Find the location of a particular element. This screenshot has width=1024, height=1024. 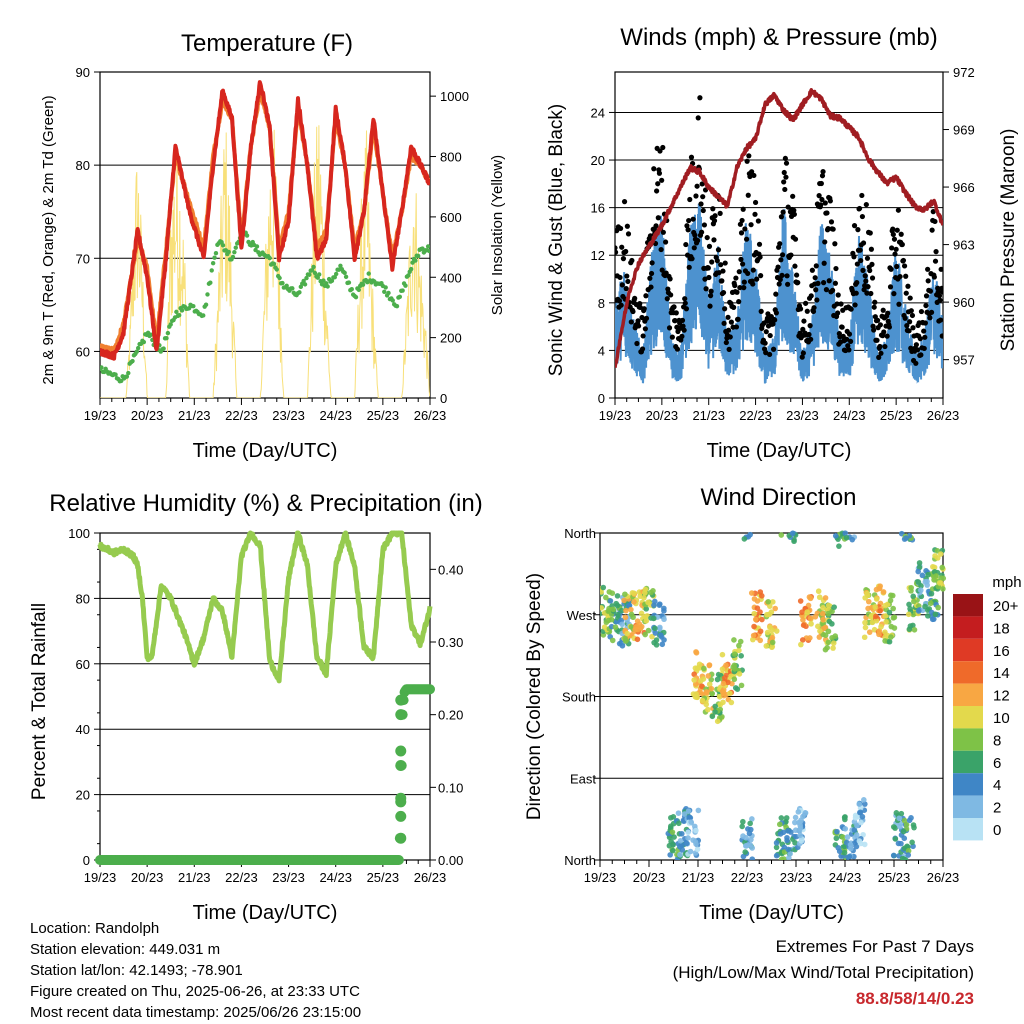

x-tick-label: 26/23 is located at coordinates (943, 415).